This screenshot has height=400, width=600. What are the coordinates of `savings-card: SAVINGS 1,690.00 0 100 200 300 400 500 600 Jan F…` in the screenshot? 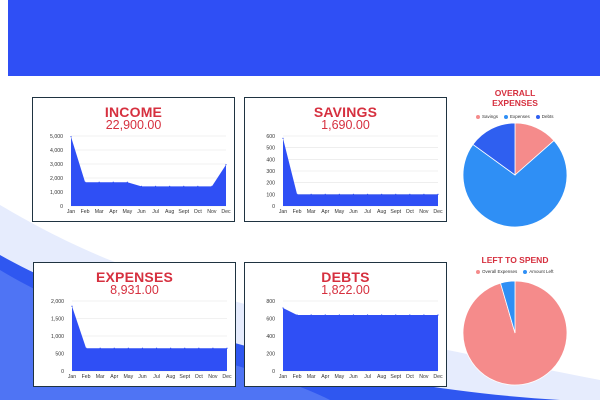 It's located at (345, 159).